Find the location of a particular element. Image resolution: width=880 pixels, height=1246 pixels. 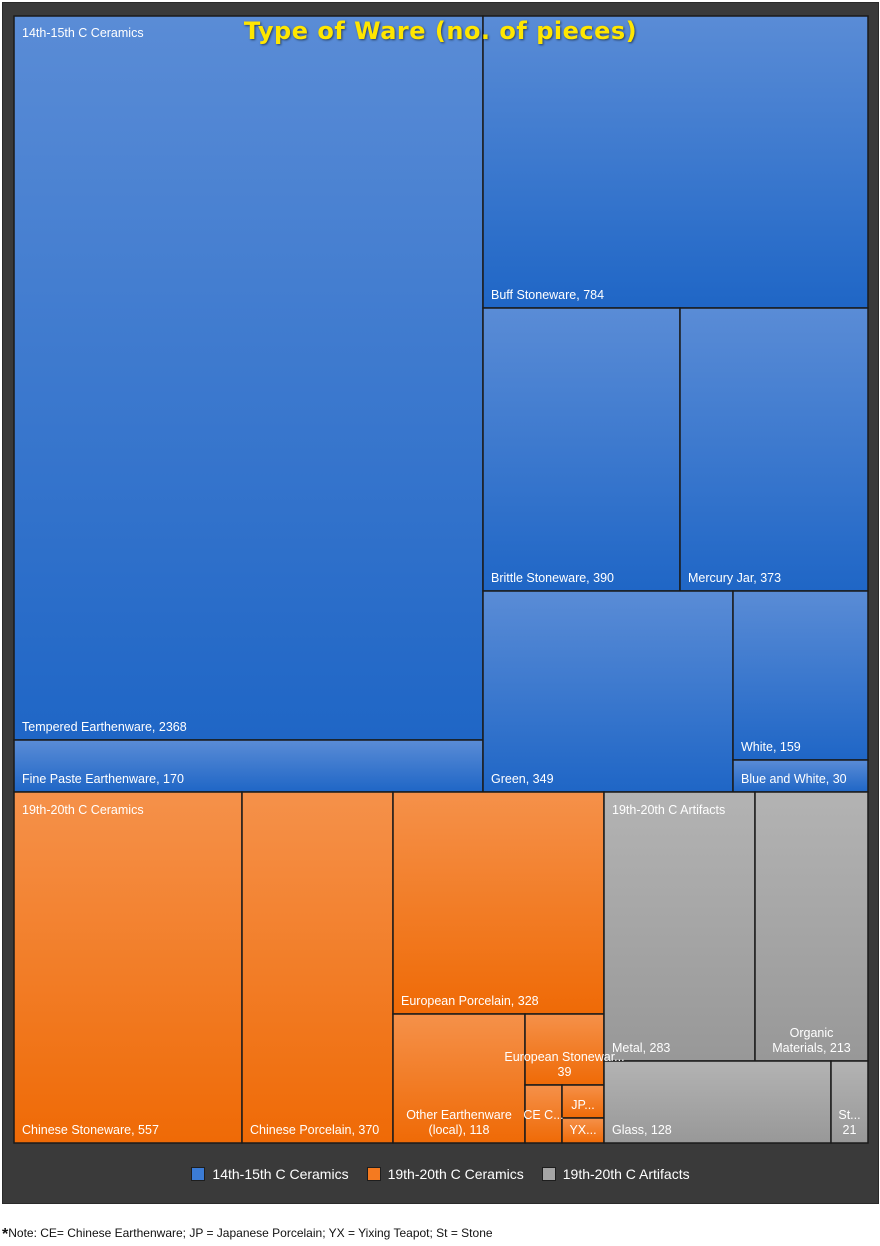

tile-label: Blue and White, 30 is located at coordinates (794, 779).